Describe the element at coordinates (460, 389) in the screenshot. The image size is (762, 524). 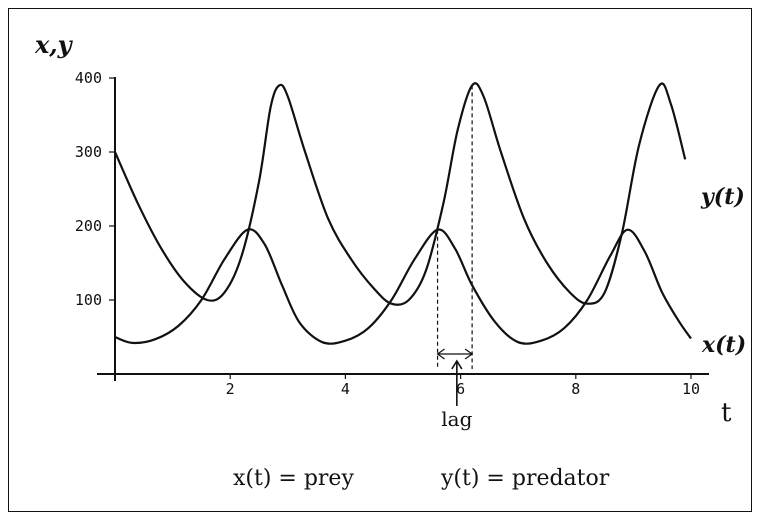
I see `x-tick-label: 6` at that location.